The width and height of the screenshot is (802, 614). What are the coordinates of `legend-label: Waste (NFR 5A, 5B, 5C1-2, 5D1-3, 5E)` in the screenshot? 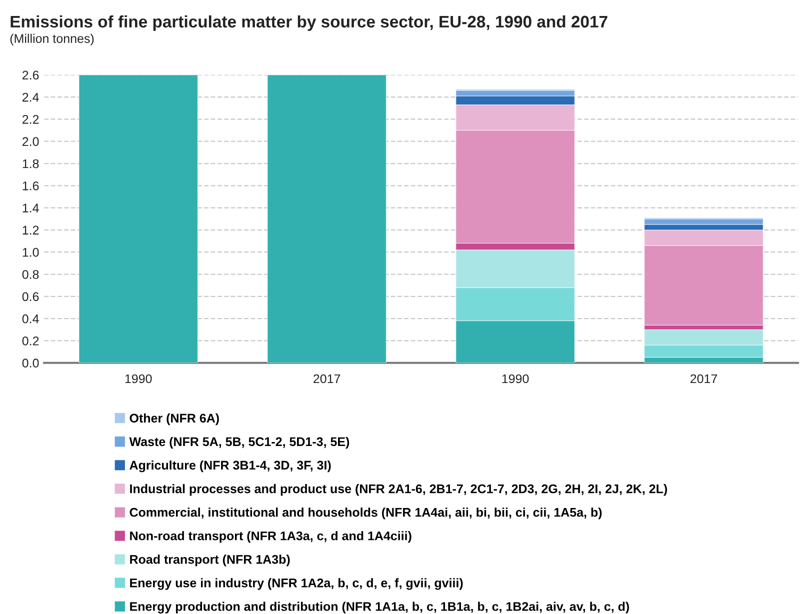 It's located at (239, 442).